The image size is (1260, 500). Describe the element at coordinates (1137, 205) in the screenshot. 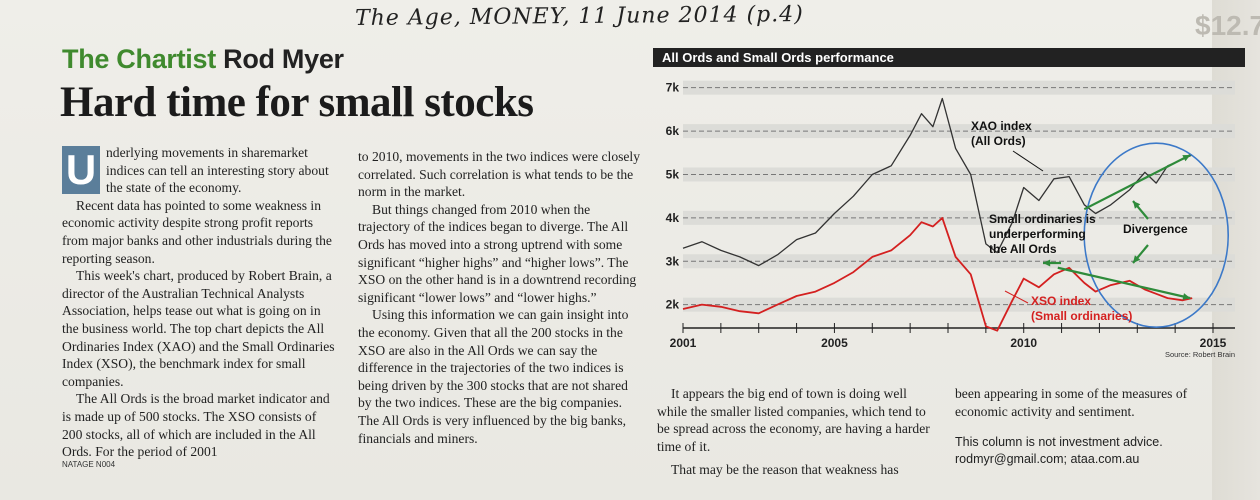

I see `divergence-arrow-up-head` at that location.